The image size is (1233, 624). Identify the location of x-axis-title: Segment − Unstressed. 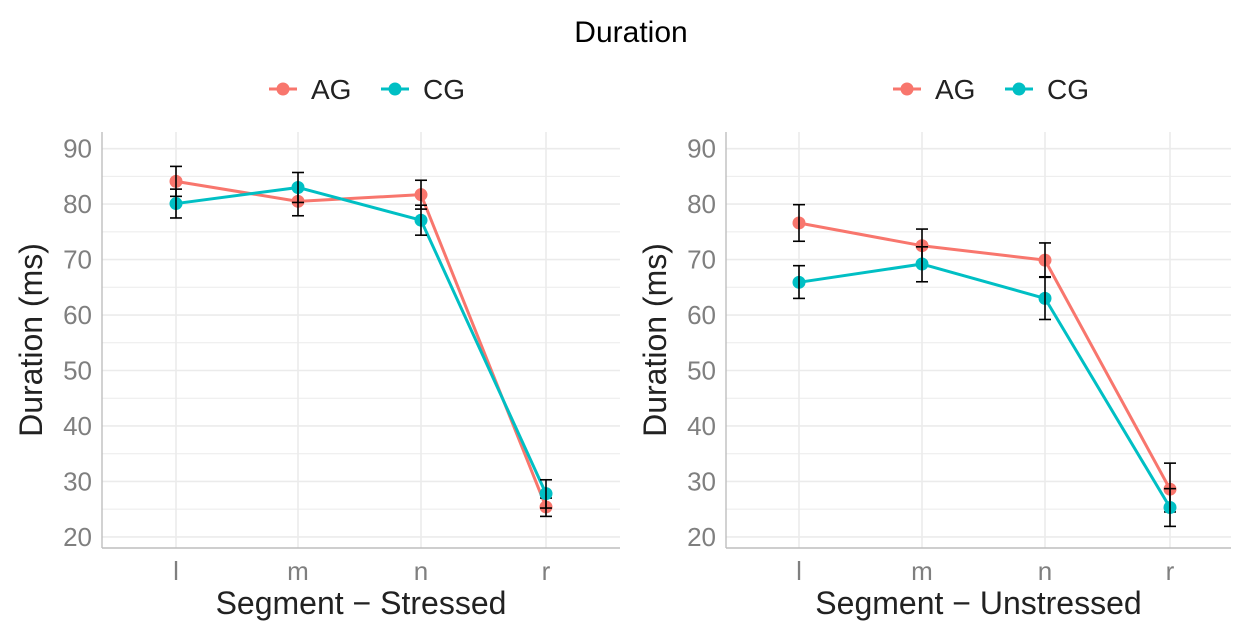
(978, 603).